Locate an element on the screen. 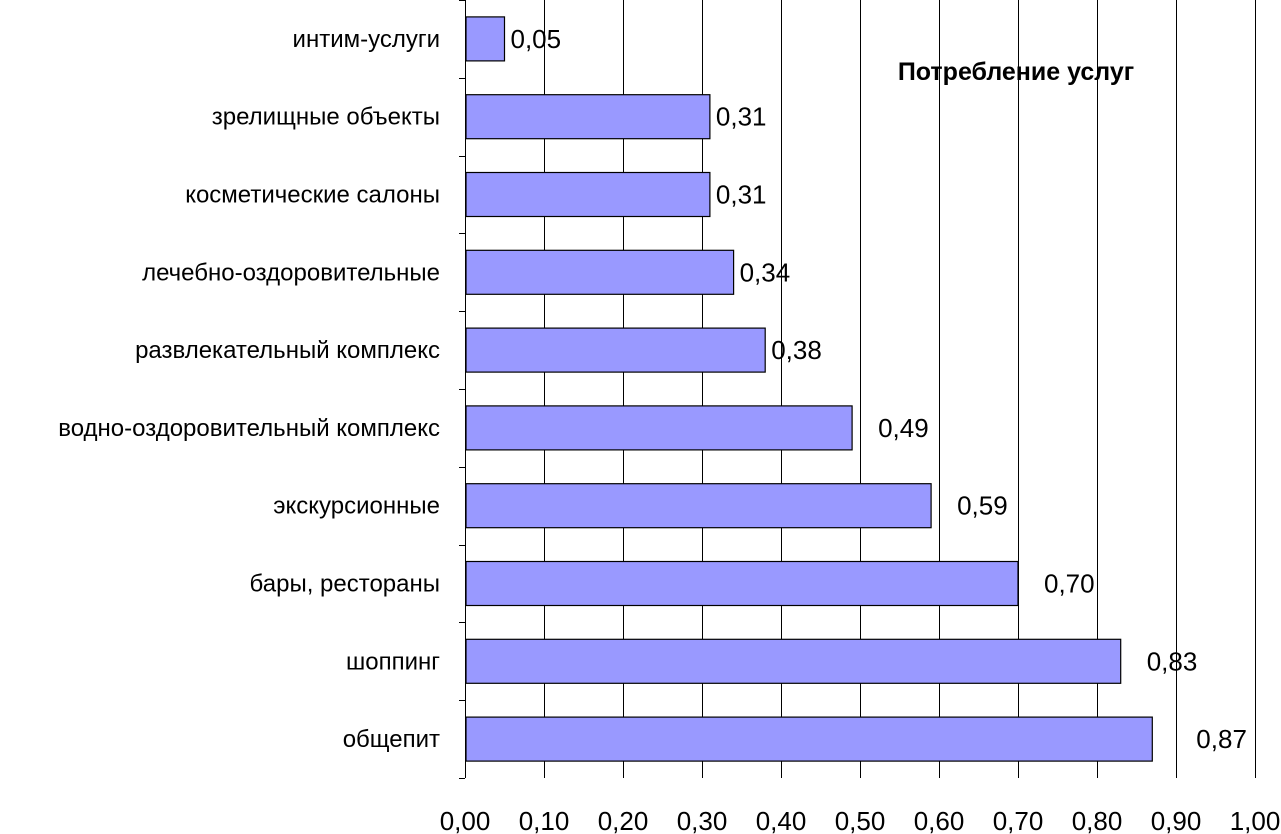 The height and width of the screenshot is (834, 1281). category-label: лечебно-оздоровительные is located at coordinates (291, 272).